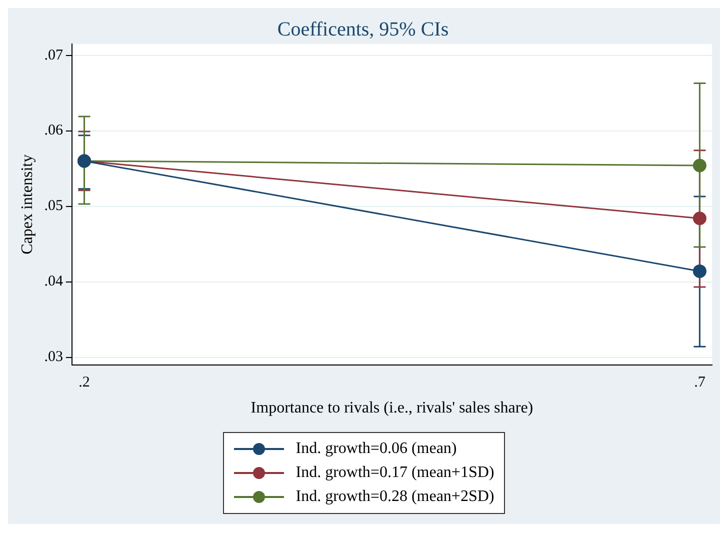 This screenshot has width=728, height=534. I want to click on legend-label: Ind. growth=0.17 (mean+1SD), so click(395, 473).